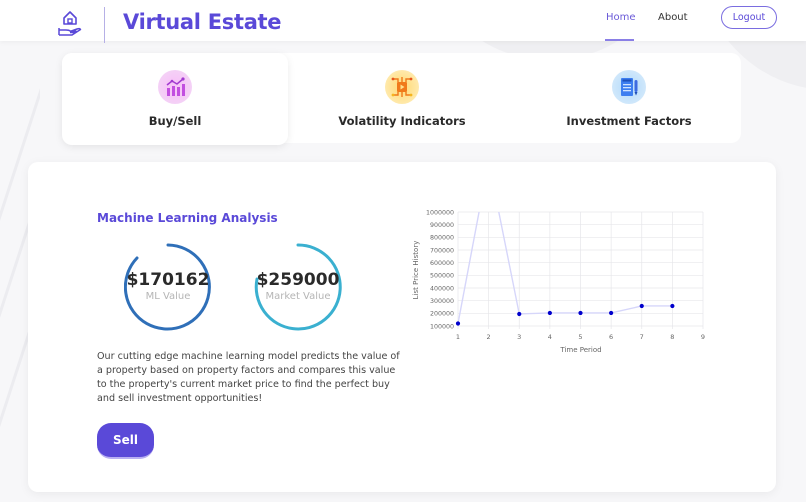  What do you see at coordinates (442, 250) in the screenshot?
I see `y-tick-label: 700000` at bounding box center [442, 250].